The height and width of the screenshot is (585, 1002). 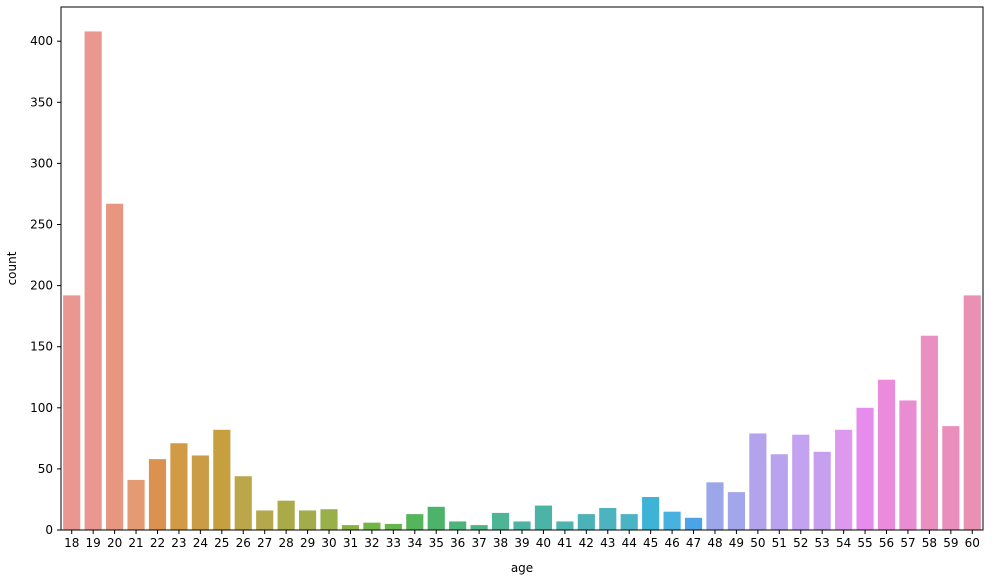 What do you see at coordinates (41, 347) in the screenshot?
I see `y-tick-label: 150` at bounding box center [41, 347].